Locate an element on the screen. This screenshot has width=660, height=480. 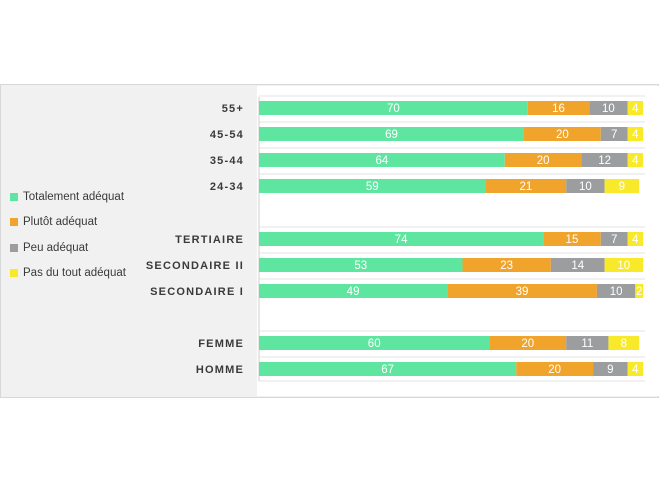
value-label-8-series-3: 4 is located at coordinates (635, 370).